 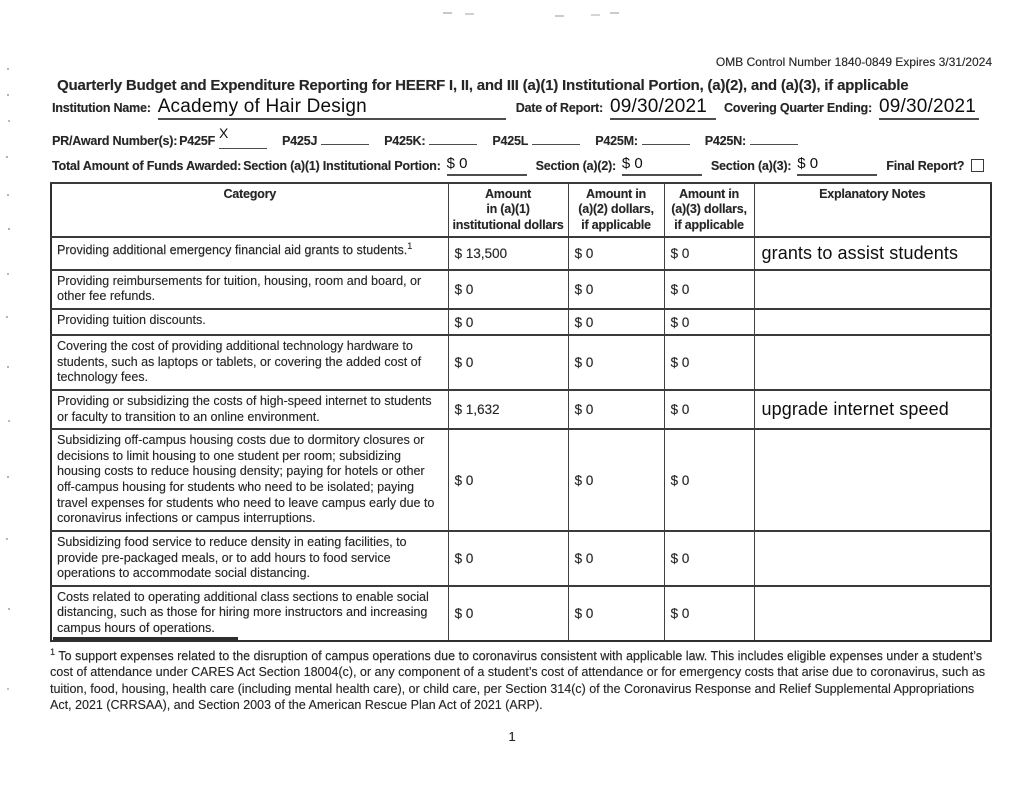 What do you see at coordinates (512, 736) in the screenshot?
I see `page-number: 1` at bounding box center [512, 736].